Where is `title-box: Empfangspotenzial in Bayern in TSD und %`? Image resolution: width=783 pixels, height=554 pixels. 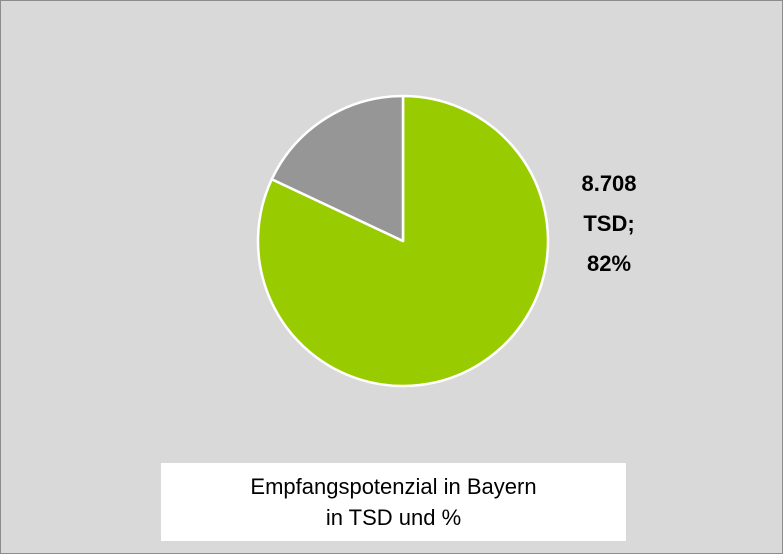 title-box: Empfangspotenzial in Bayern in TSD und % is located at coordinates (393, 502).